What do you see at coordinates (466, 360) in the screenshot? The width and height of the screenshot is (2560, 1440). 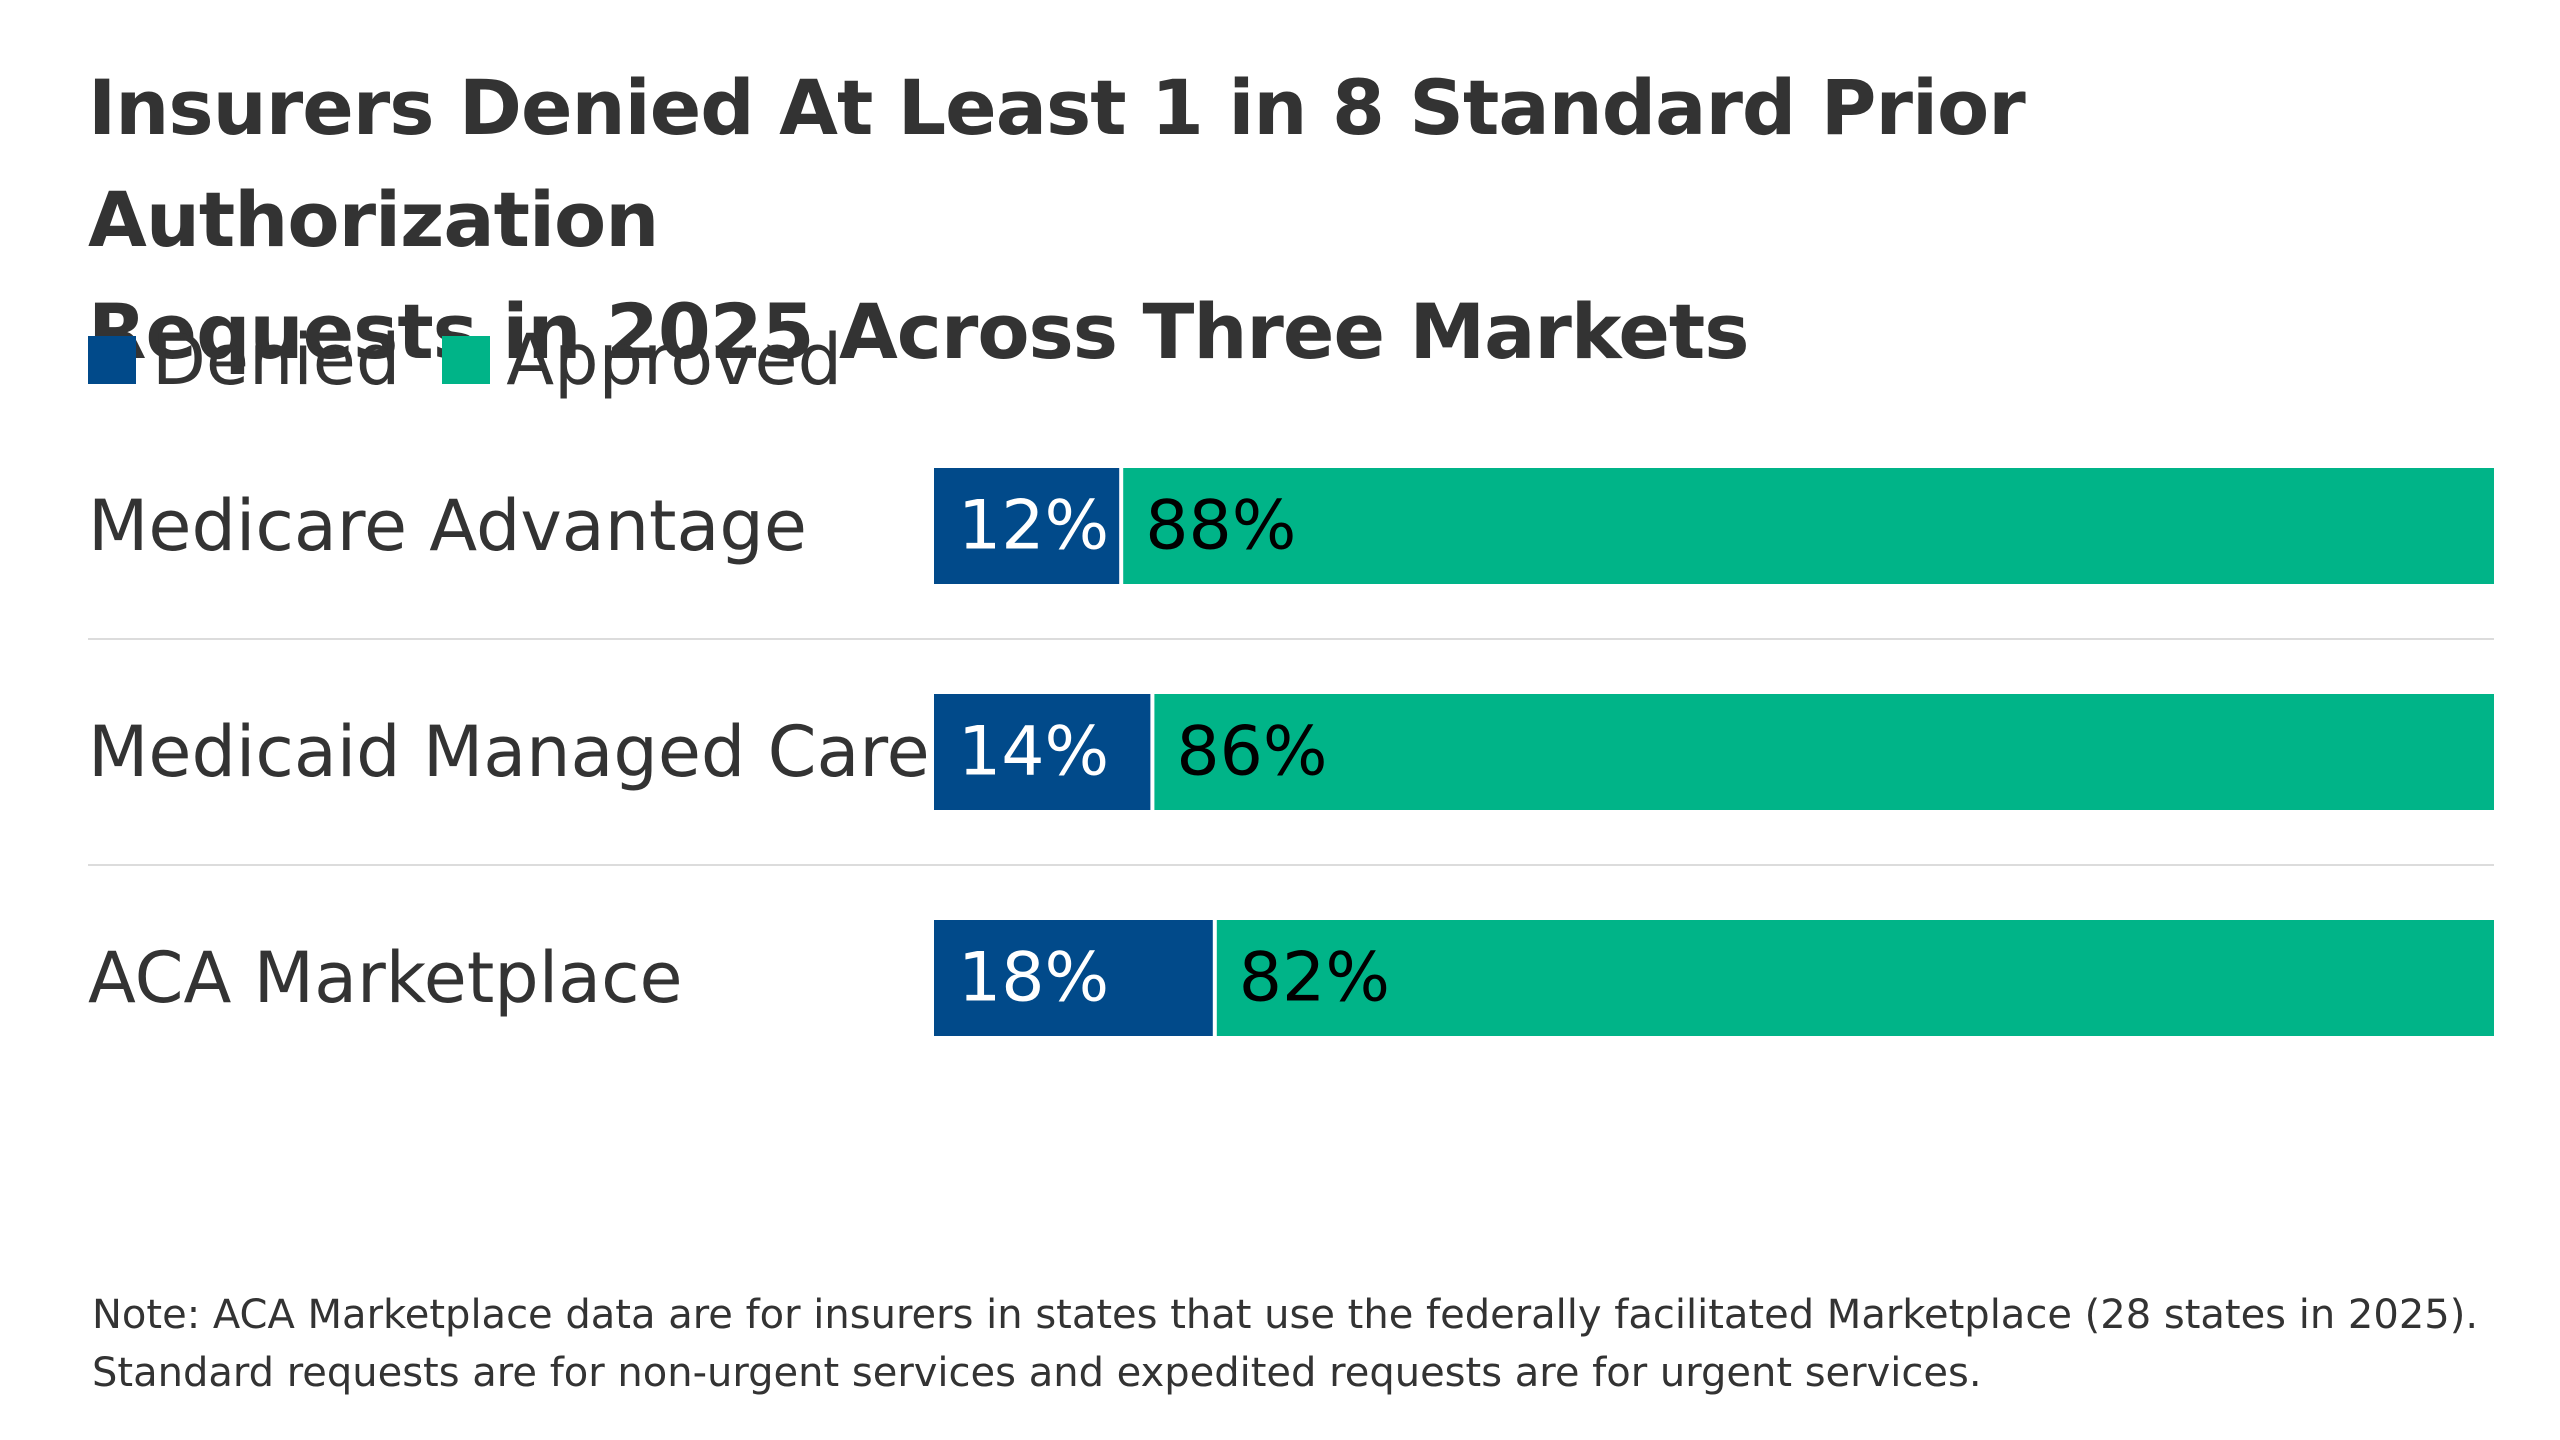 I see `legend-swatch-approved` at bounding box center [466, 360].